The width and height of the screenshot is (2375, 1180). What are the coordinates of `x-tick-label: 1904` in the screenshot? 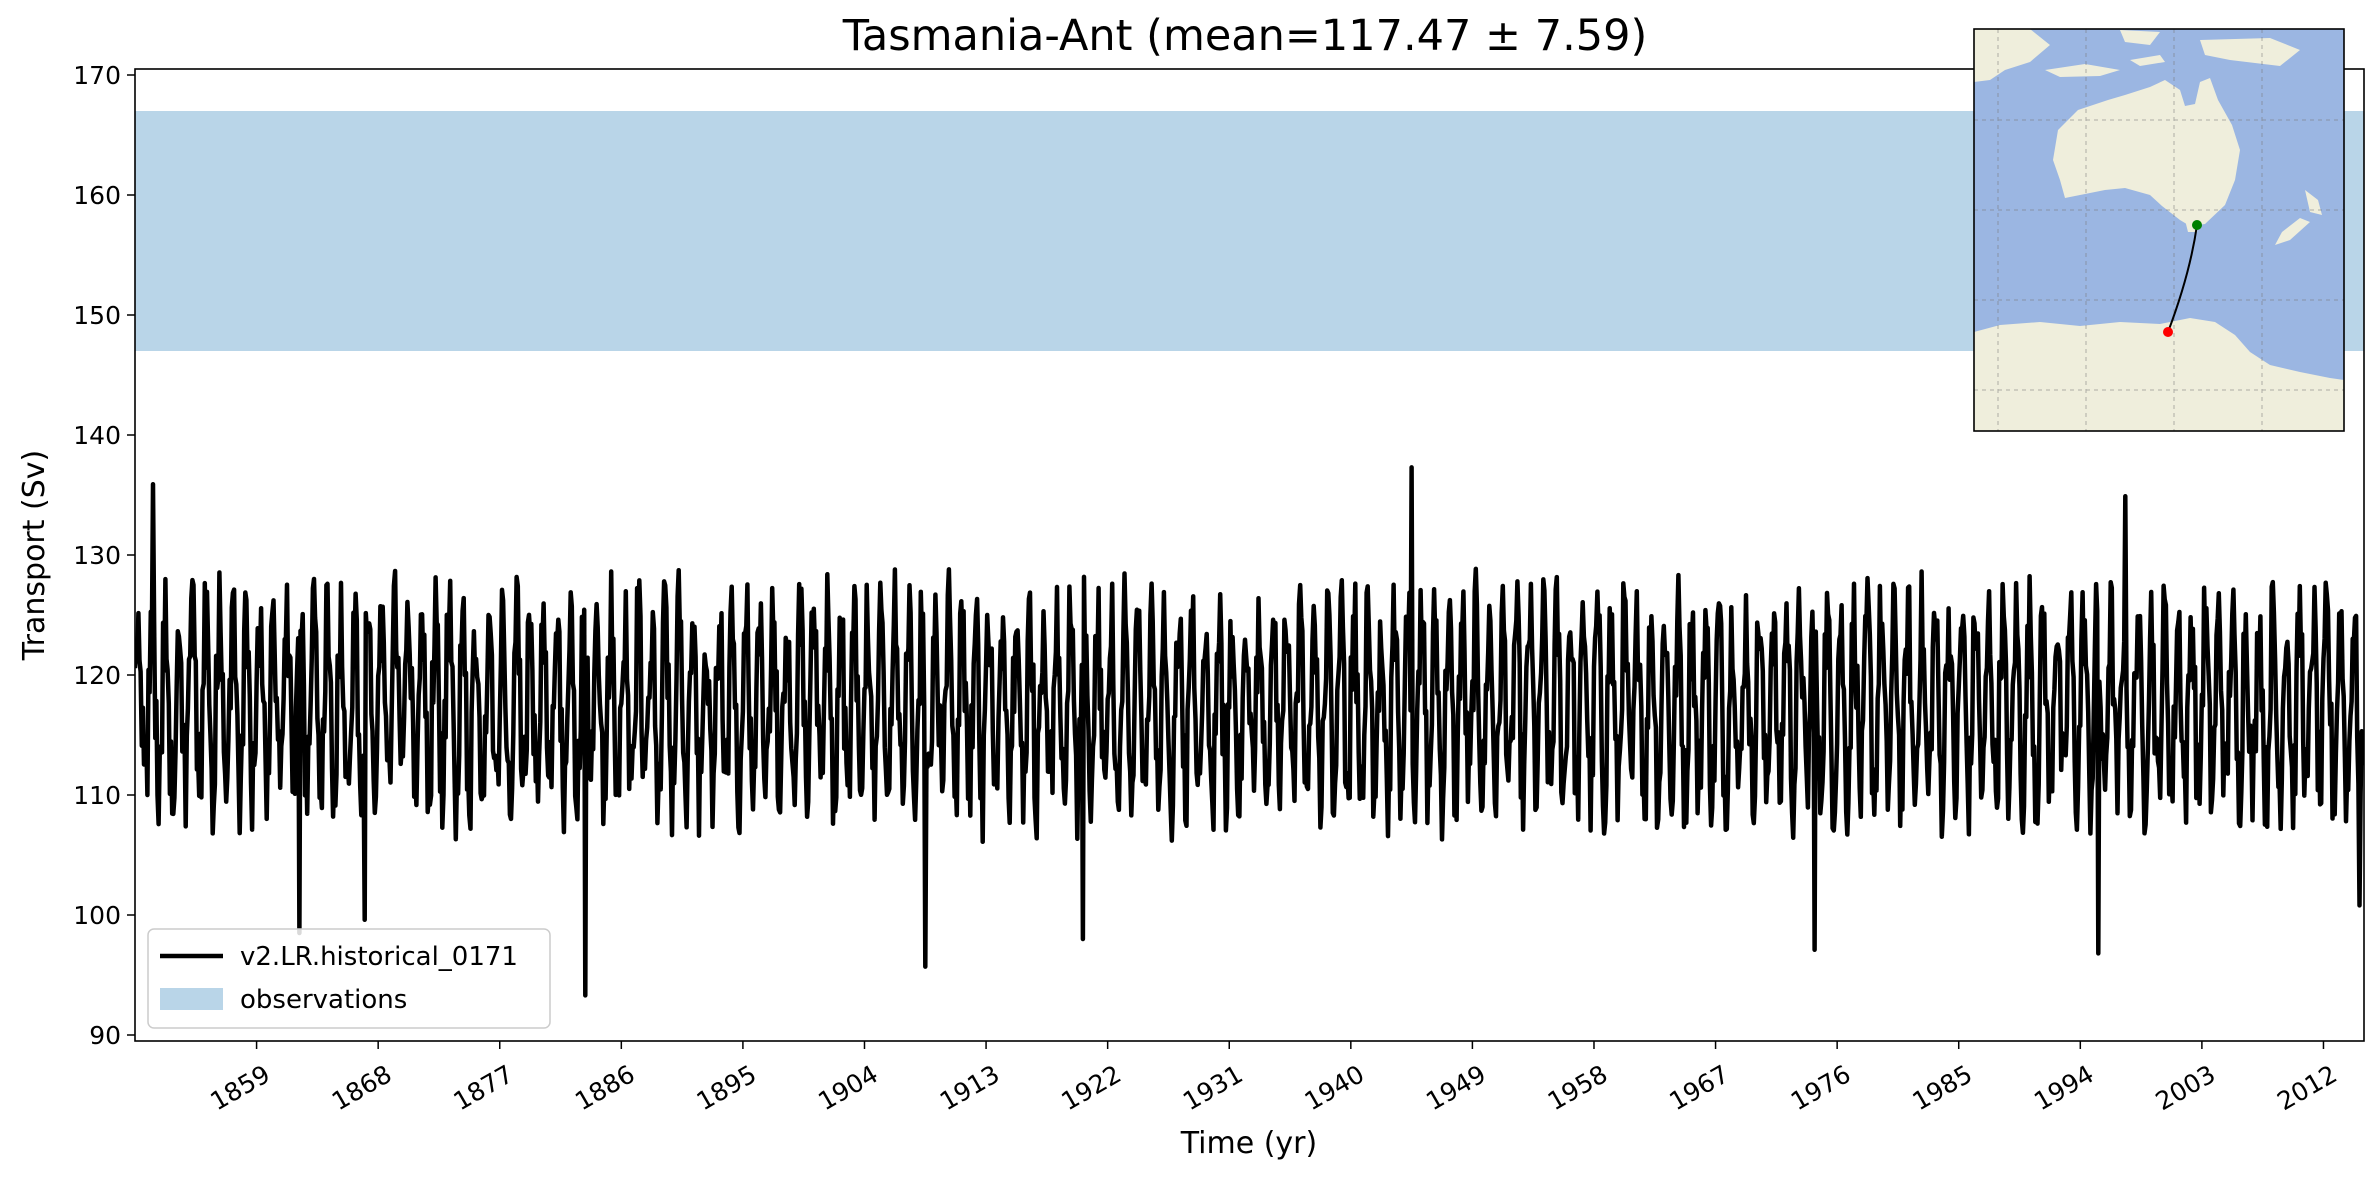 It's located at (848, 1087).